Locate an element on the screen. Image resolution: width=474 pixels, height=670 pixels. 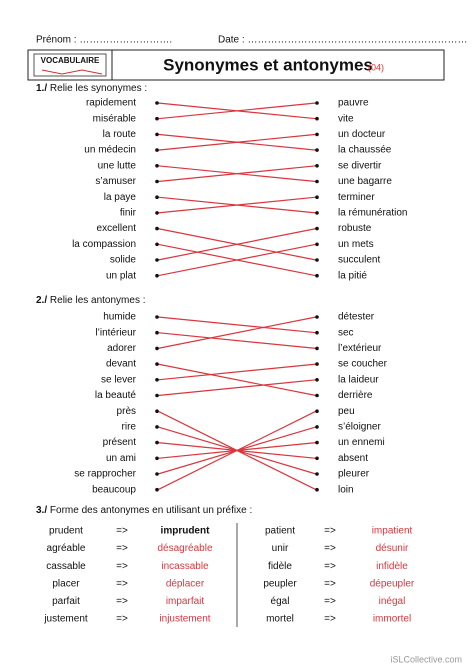
right-word: vite is located at coordinates (346, 118).